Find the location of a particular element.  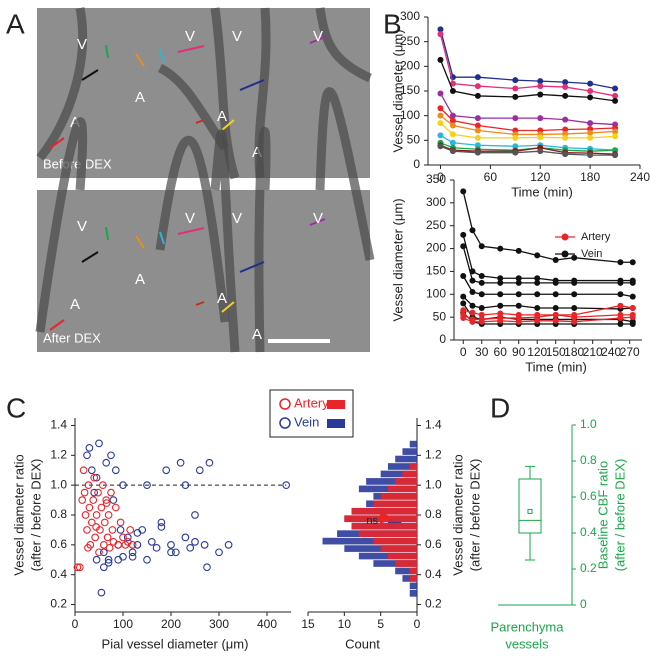

y-tick-label: 0.8 is located at coordinates (58, 514).